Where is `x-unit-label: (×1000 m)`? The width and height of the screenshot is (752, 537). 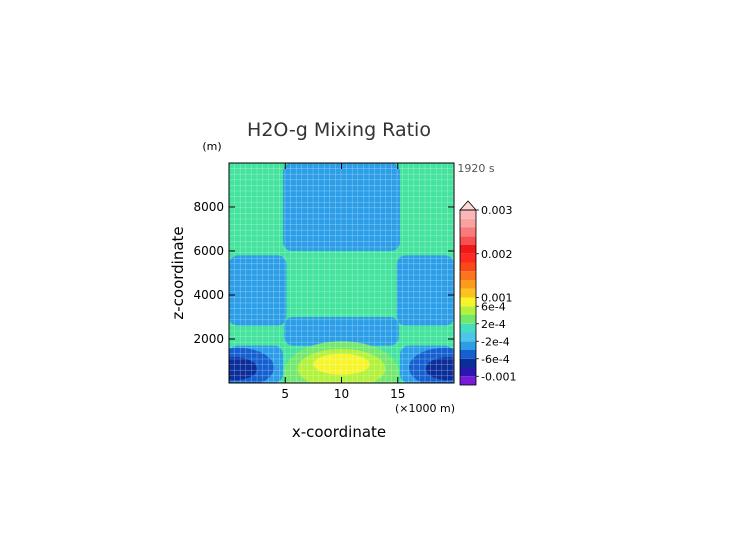 x-unit-label: (×1000 m) is located at coordinates (425, 408).